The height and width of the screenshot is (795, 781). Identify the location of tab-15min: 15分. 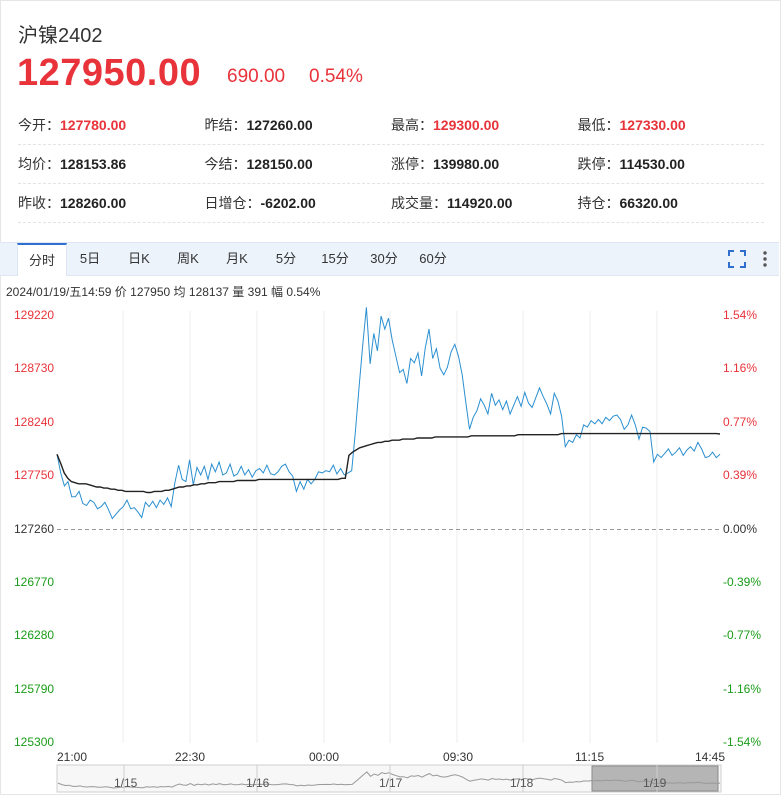
(335, 258).